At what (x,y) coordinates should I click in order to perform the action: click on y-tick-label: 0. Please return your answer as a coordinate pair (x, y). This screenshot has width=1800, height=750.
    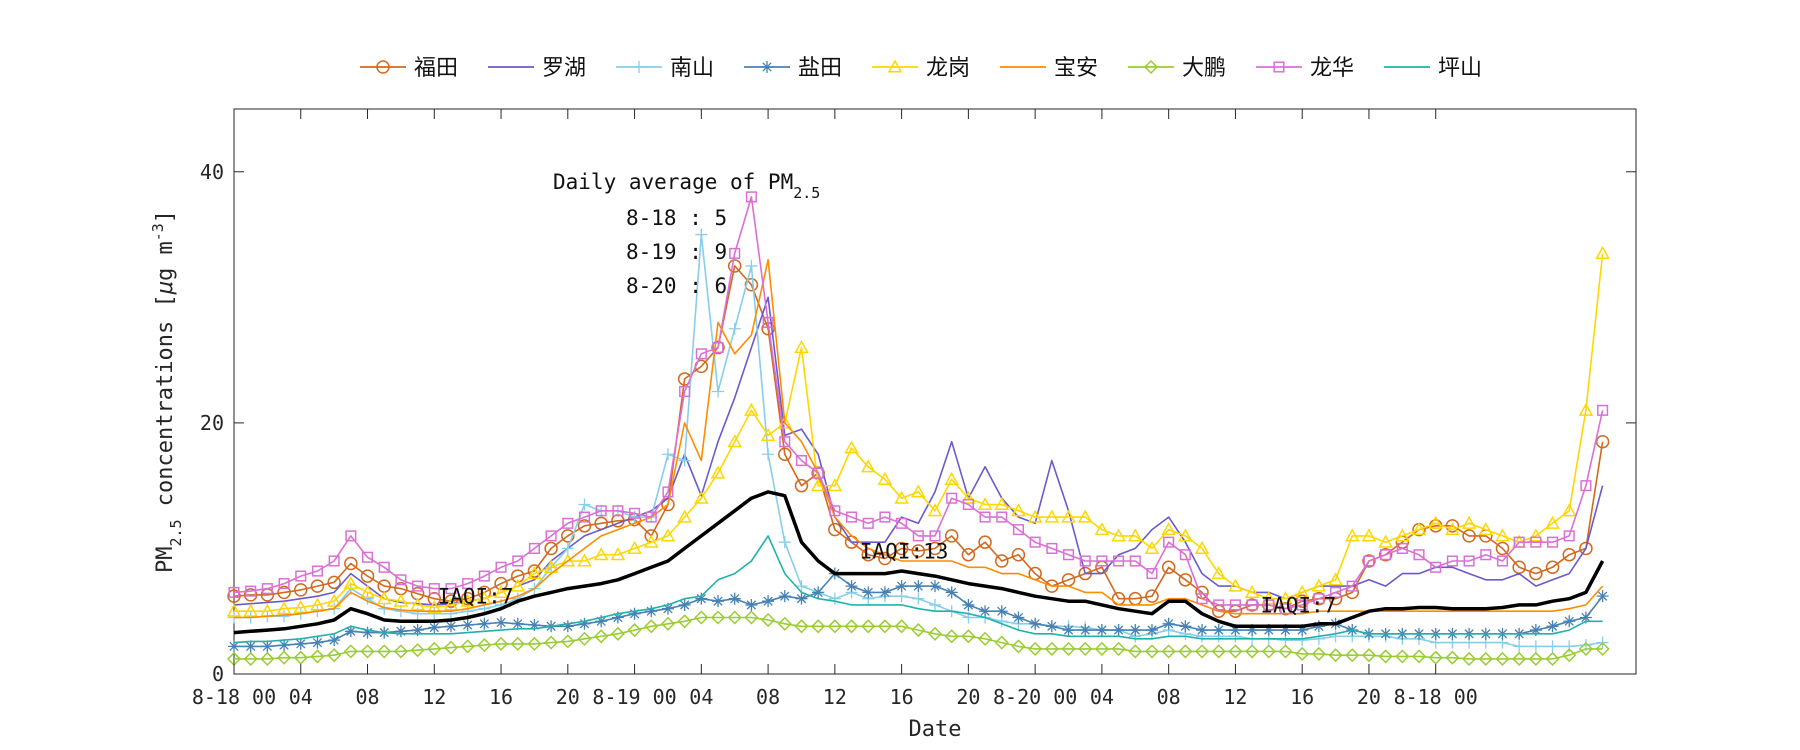
    Looking at the image, I should click on (218, 674).